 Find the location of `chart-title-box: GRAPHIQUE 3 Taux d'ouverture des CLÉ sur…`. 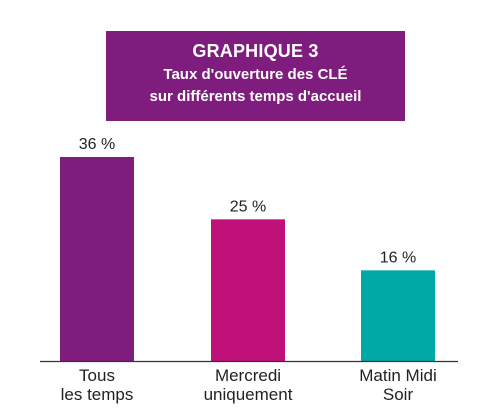

chart-title-box: GRAPHIQUE 3 Taux d'ouverture des CLÉ sur… is located at coordinates (255, 76).